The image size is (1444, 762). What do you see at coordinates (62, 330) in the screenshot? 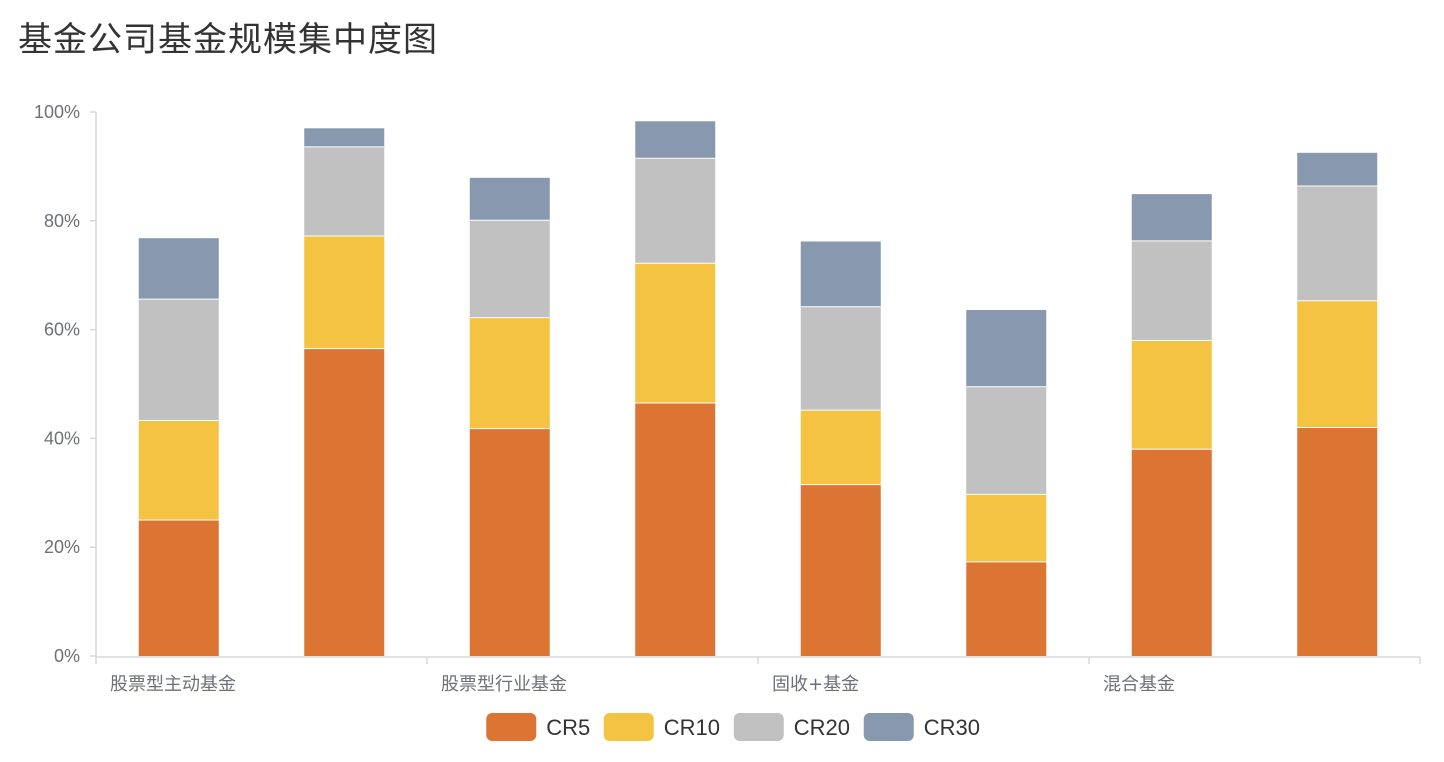
I see `y-tick-label: 60%` at bounding box center [62, 330].